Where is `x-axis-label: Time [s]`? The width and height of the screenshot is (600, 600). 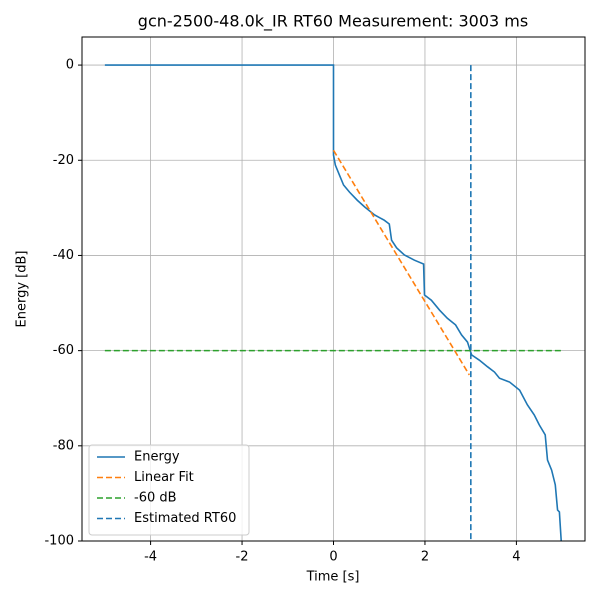
x-axis-label: Time [s] is located at coordinates (333, 577).